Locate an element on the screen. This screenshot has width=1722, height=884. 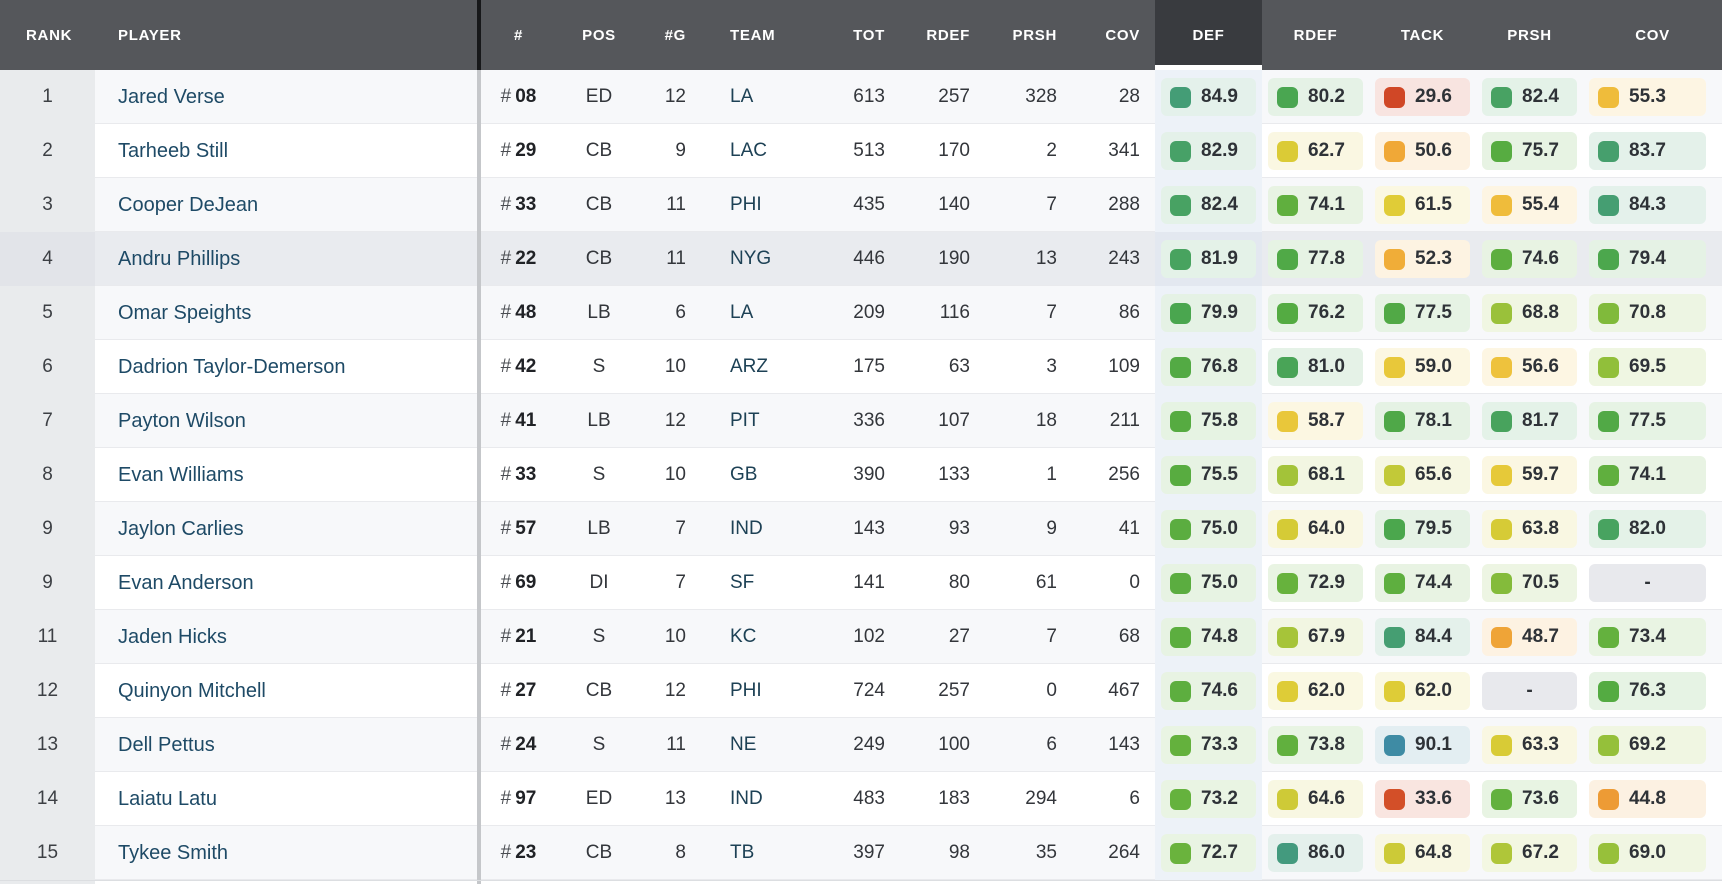
player-link: Jaylon Carlies is located at coordinates (181, 528).